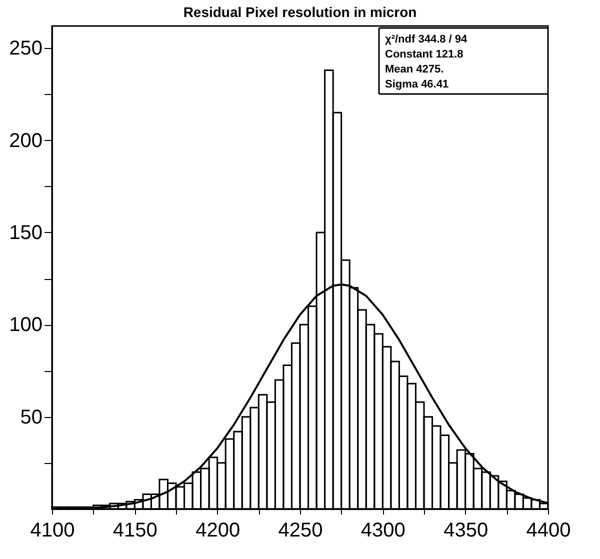  Describe the element at coordinates (25, 233) in the screenshot. I see `y-tick-label: 150` at that location.